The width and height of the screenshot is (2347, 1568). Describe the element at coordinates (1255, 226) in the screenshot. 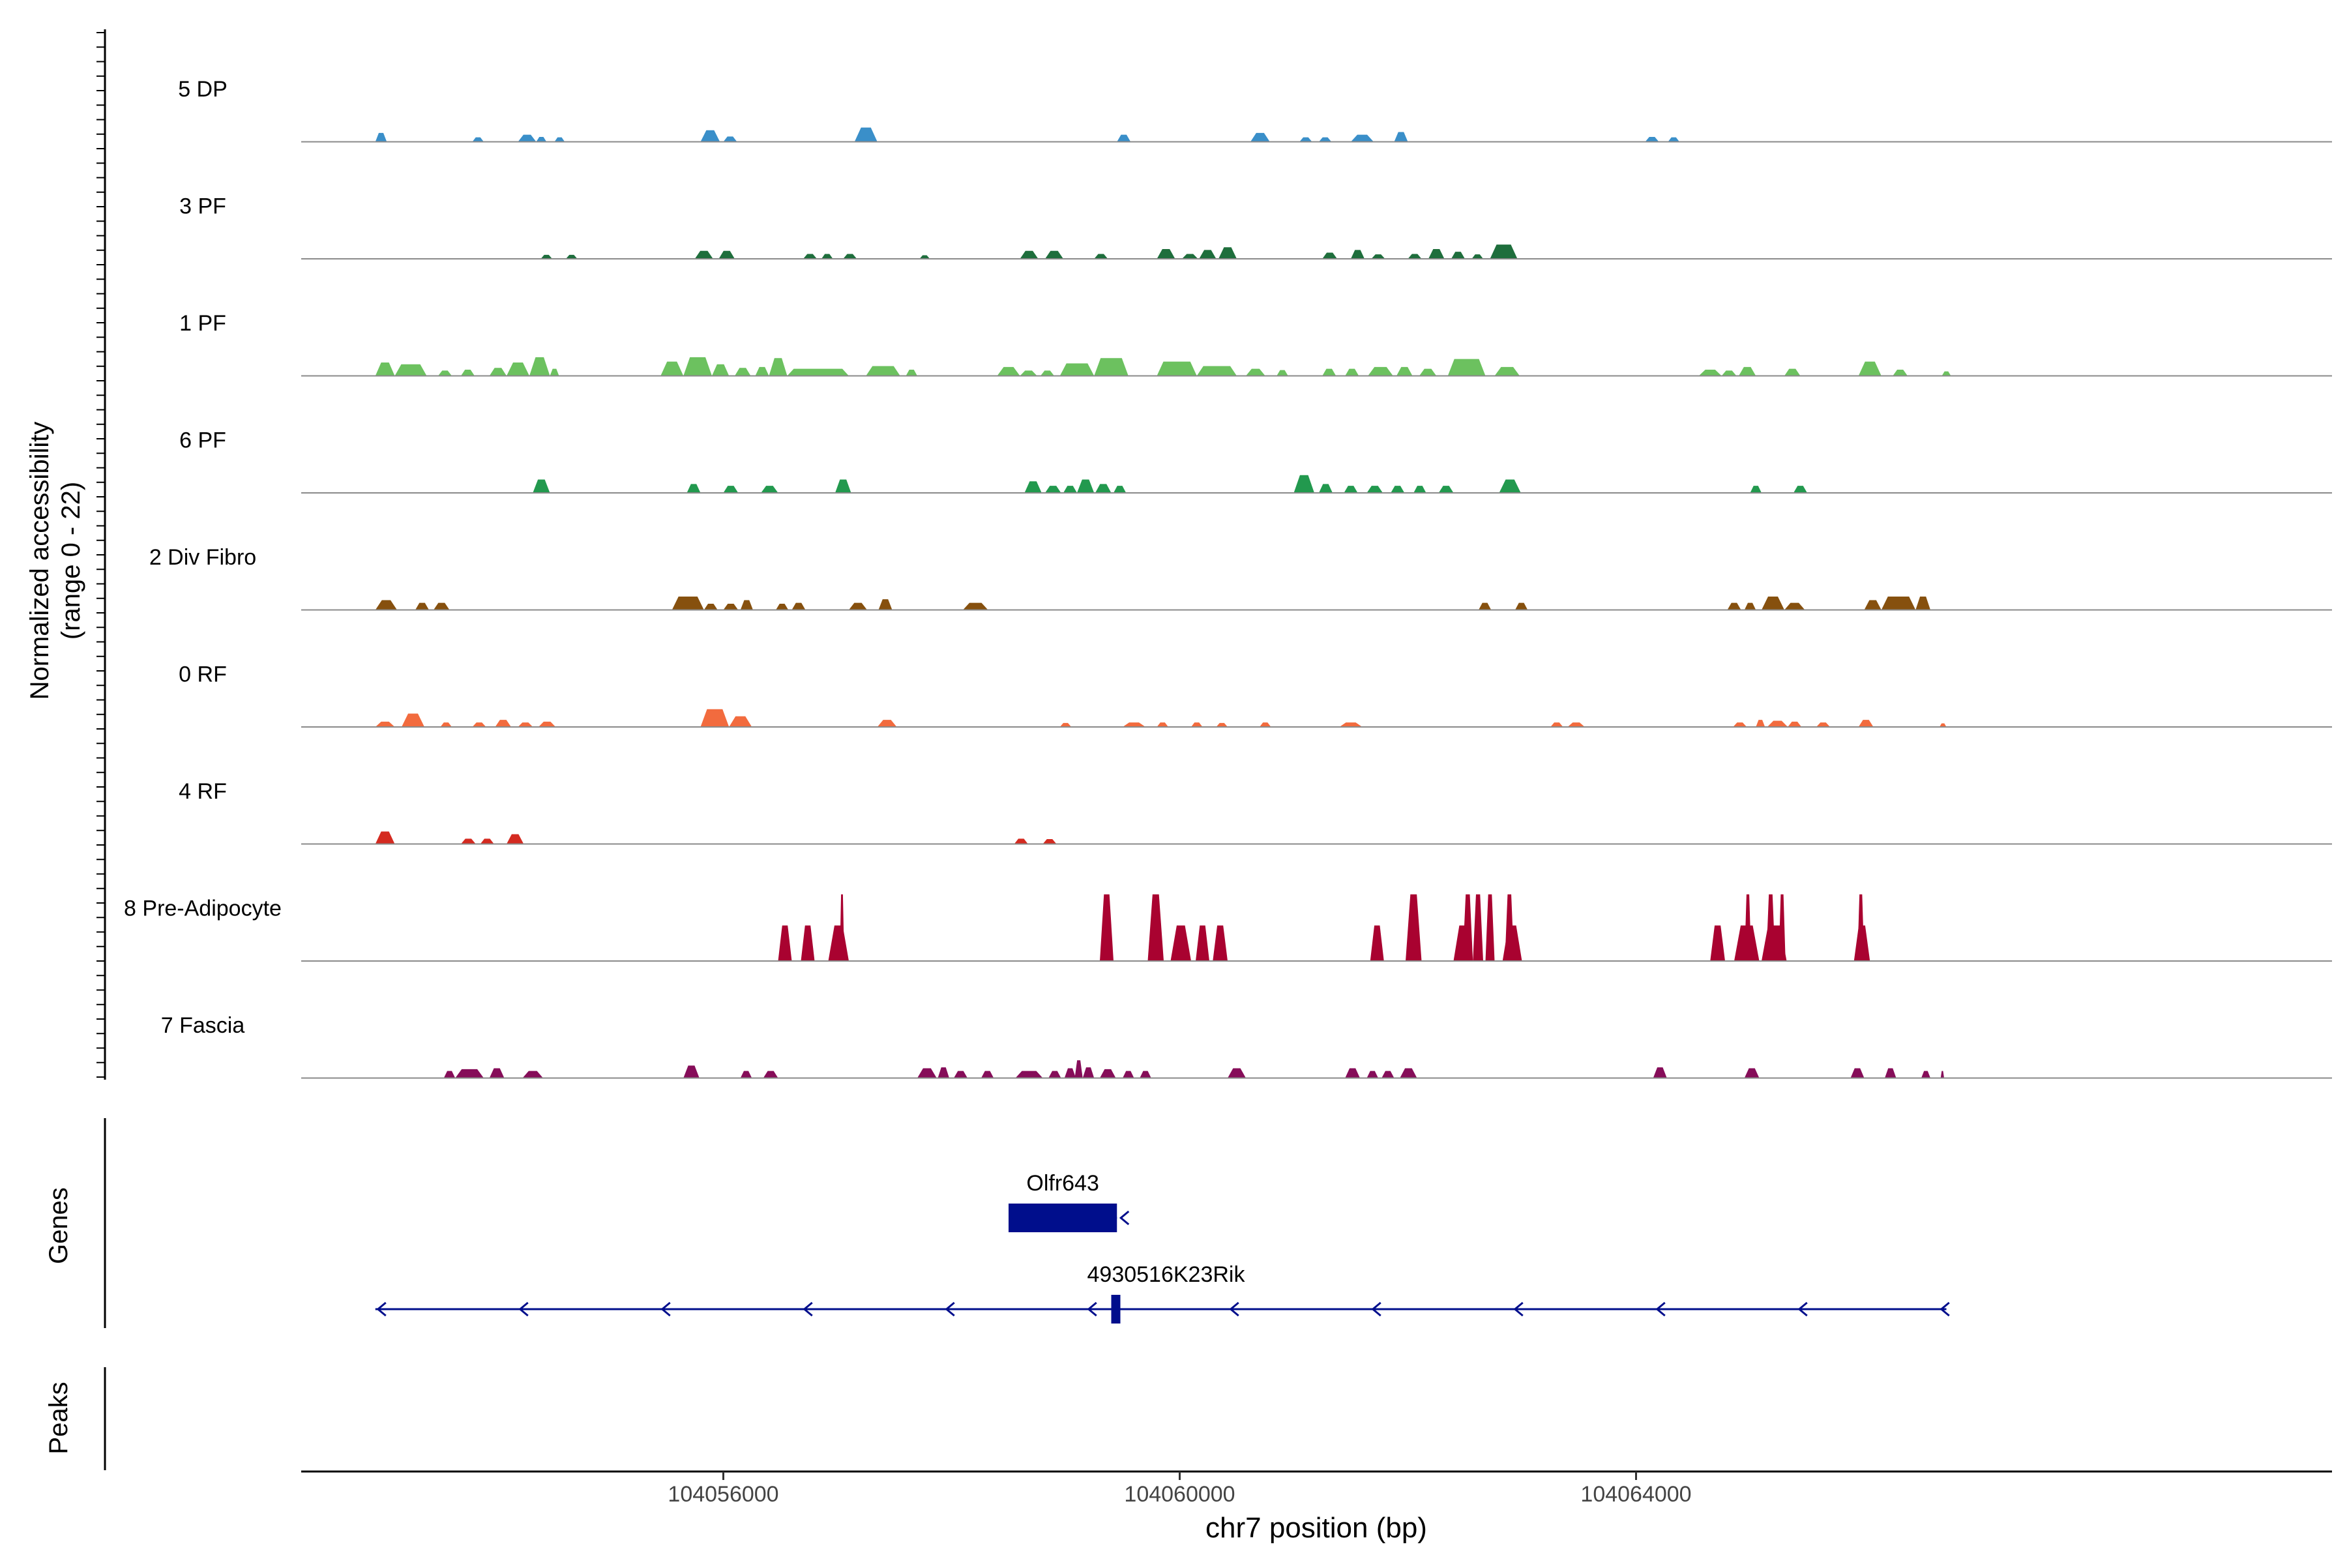

I see `coverage-track: 3 PF` at that location.